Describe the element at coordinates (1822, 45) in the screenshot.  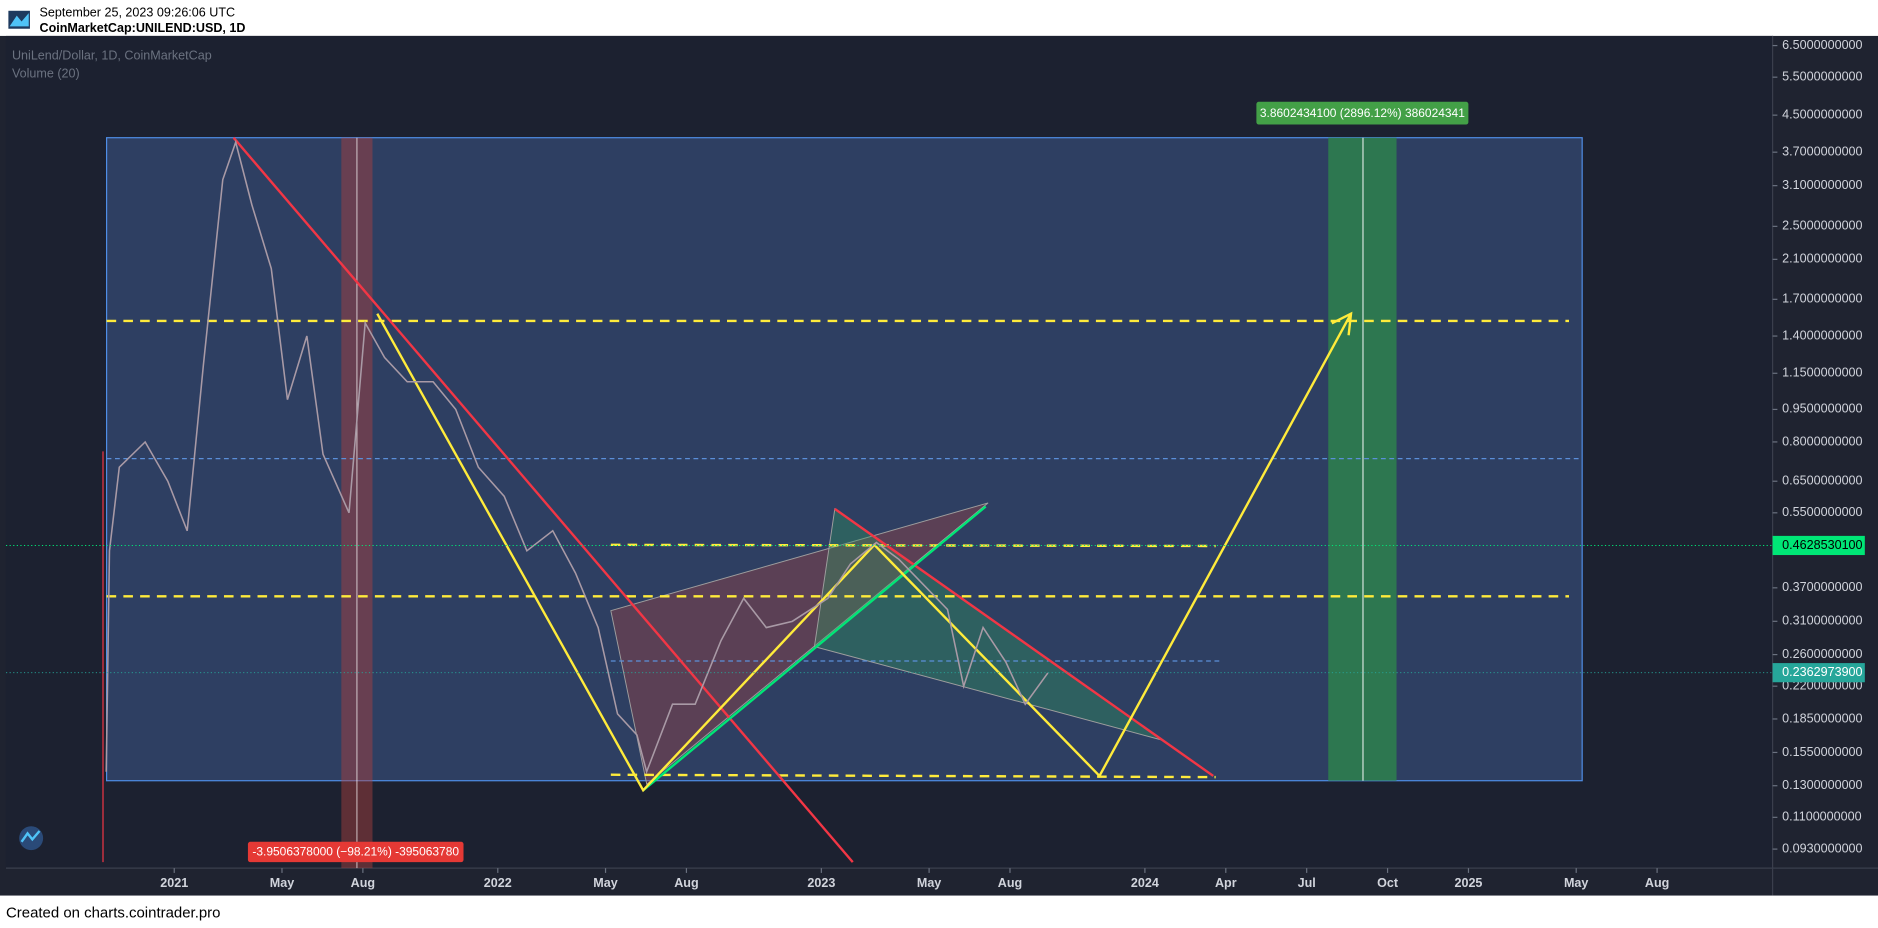
I see `y-tick-label: 6.5000000000` at that location.